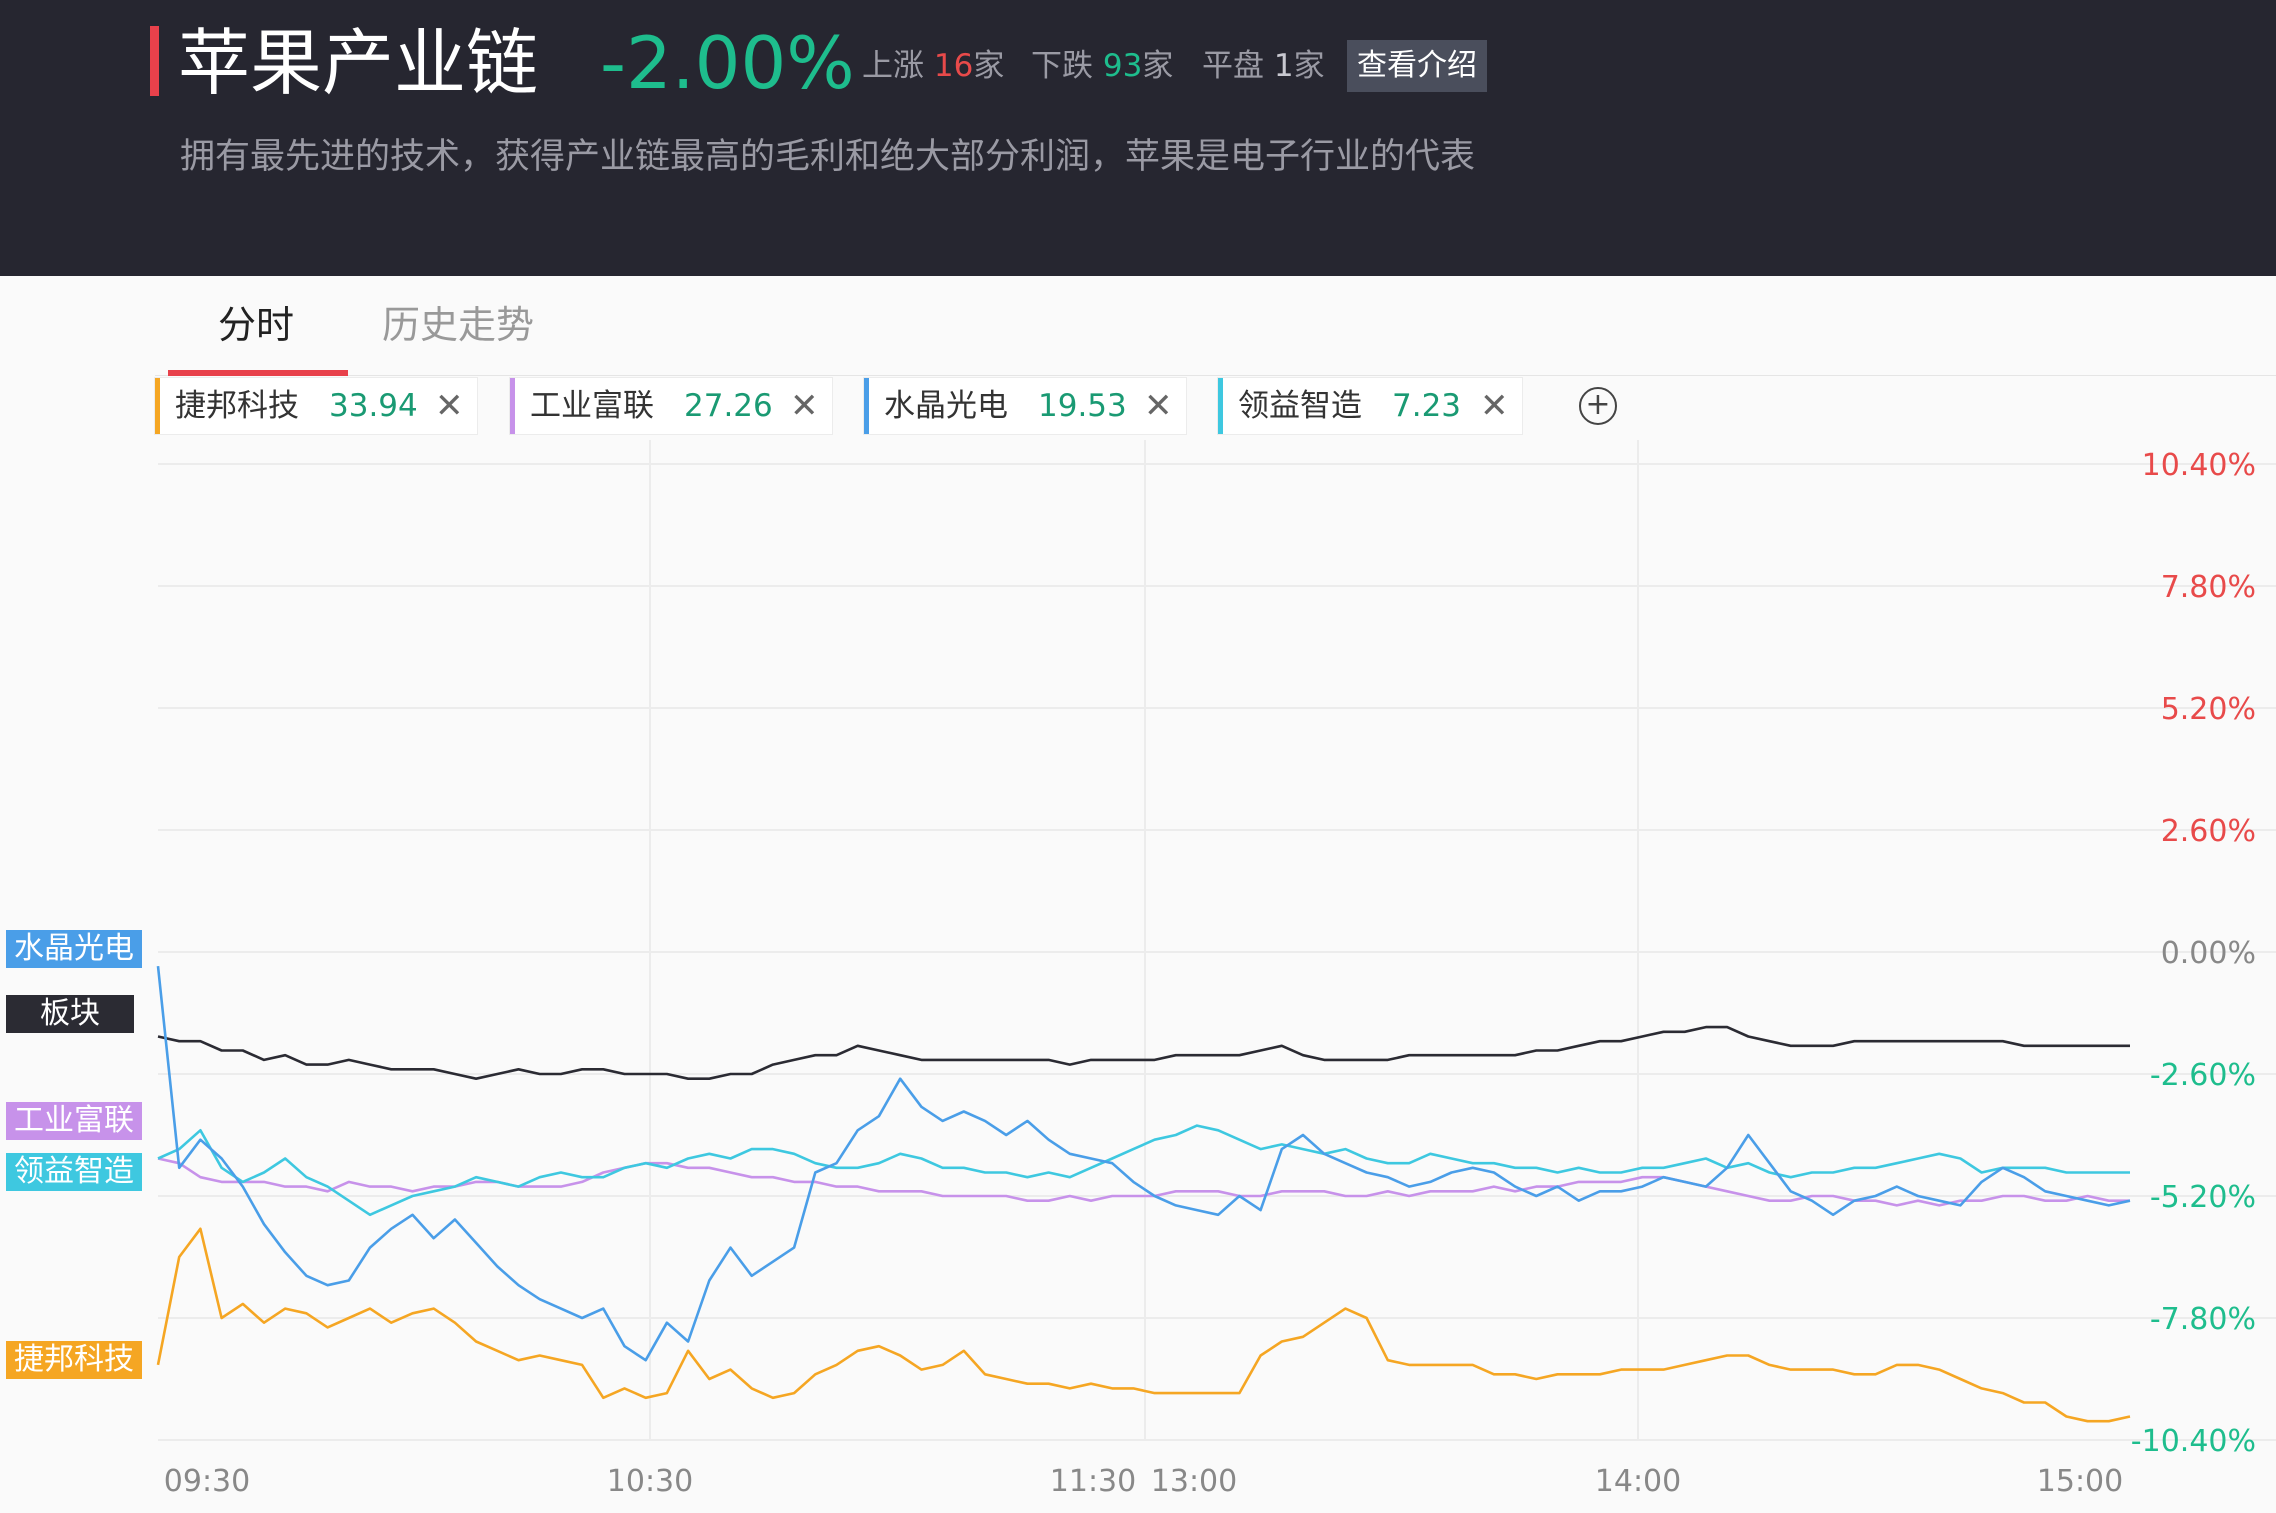 The image size is (2276, 1513). I want to click on stock-chip-crystal: 水晶光电 19.53 ✕, so click(1025, 406).